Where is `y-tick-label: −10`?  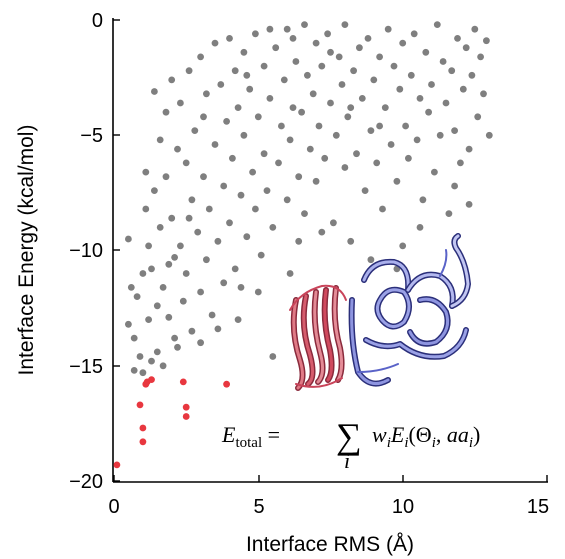
y-tick-label: −10 is located at coordinates (86, 251).